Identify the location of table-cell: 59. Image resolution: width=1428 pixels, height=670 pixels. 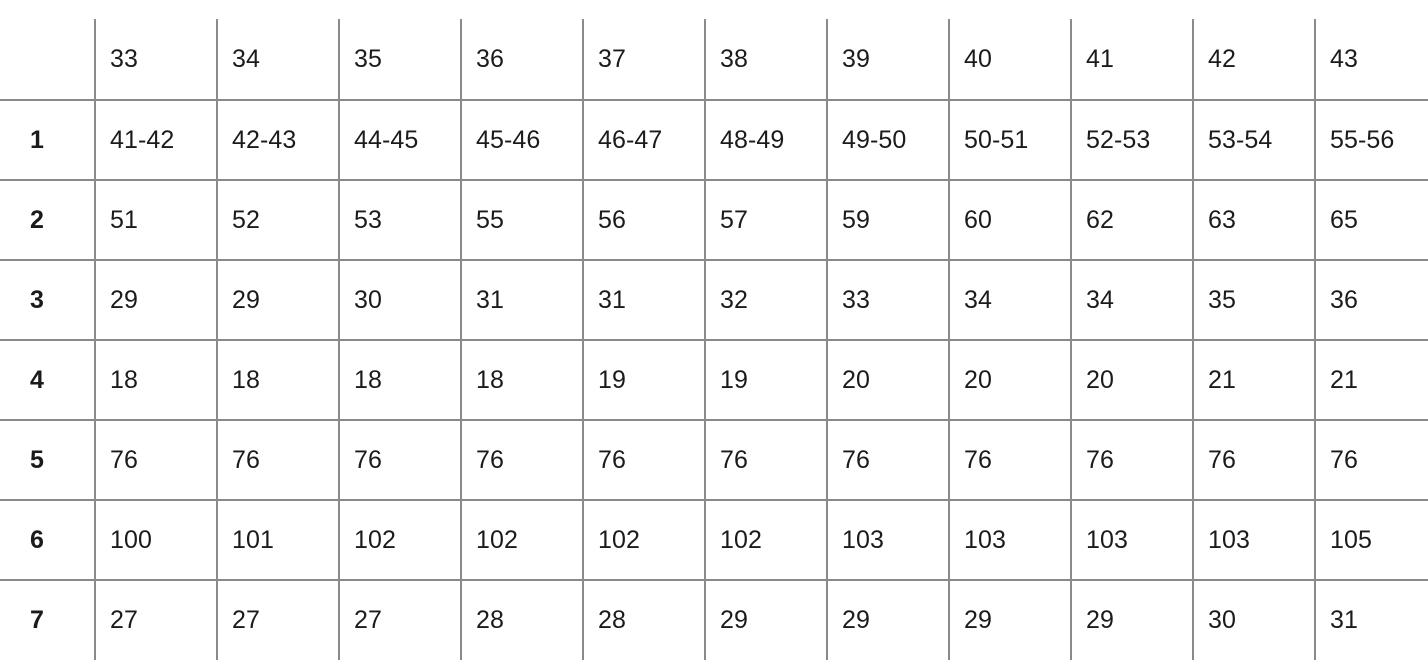
(887, 220).